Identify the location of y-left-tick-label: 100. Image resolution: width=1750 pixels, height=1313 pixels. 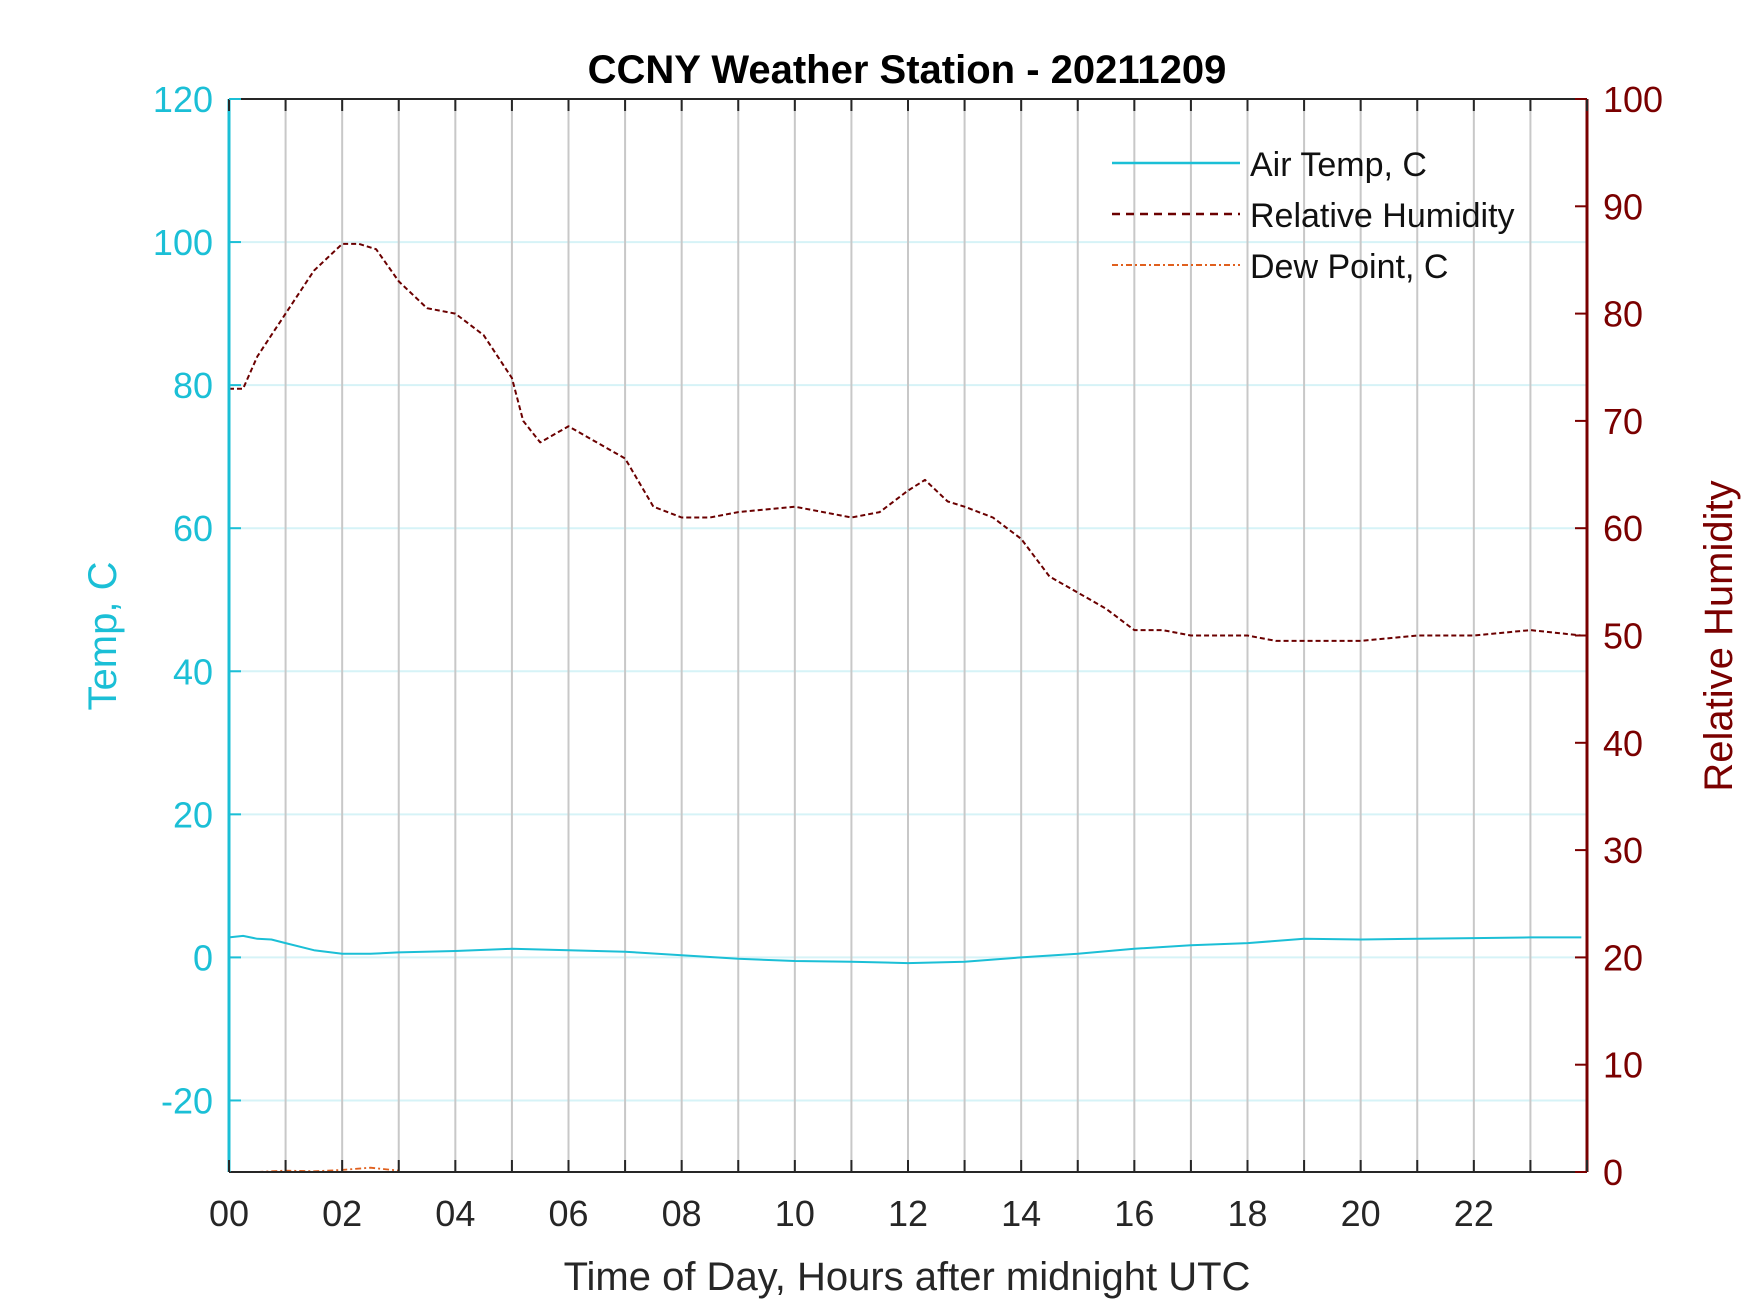
(183, 242).